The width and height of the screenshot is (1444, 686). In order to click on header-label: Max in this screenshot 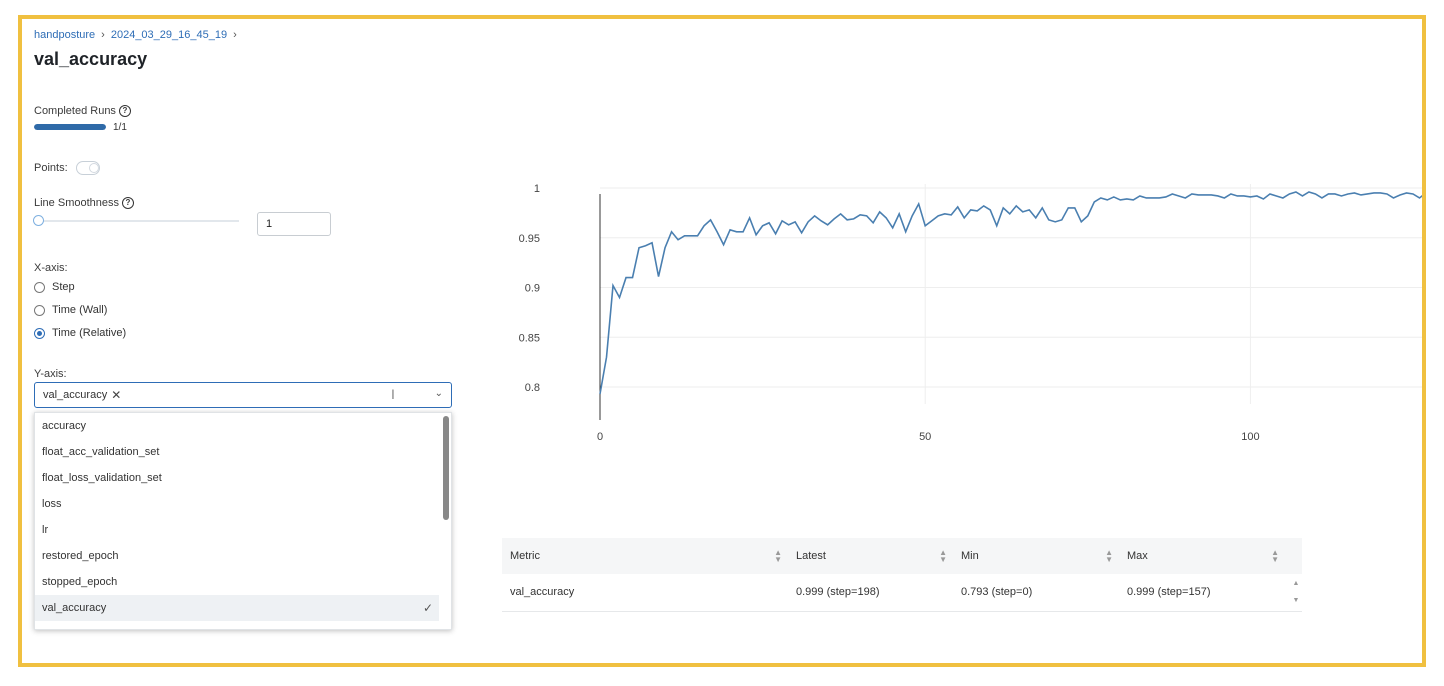, I will do `click(1137, 556)`.